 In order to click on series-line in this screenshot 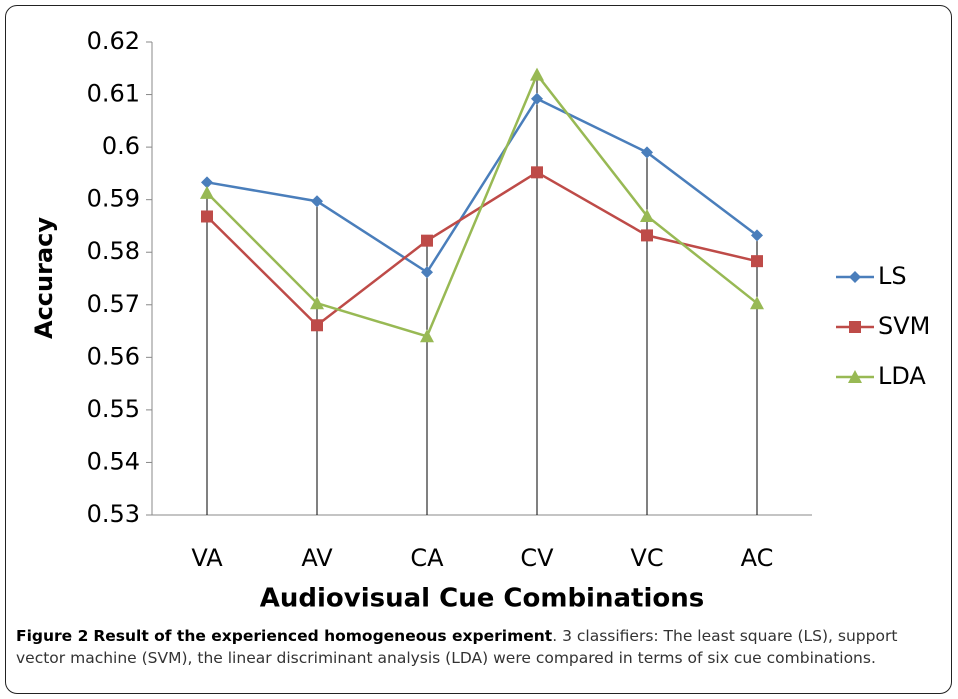, I will do `click(482, 185)`.